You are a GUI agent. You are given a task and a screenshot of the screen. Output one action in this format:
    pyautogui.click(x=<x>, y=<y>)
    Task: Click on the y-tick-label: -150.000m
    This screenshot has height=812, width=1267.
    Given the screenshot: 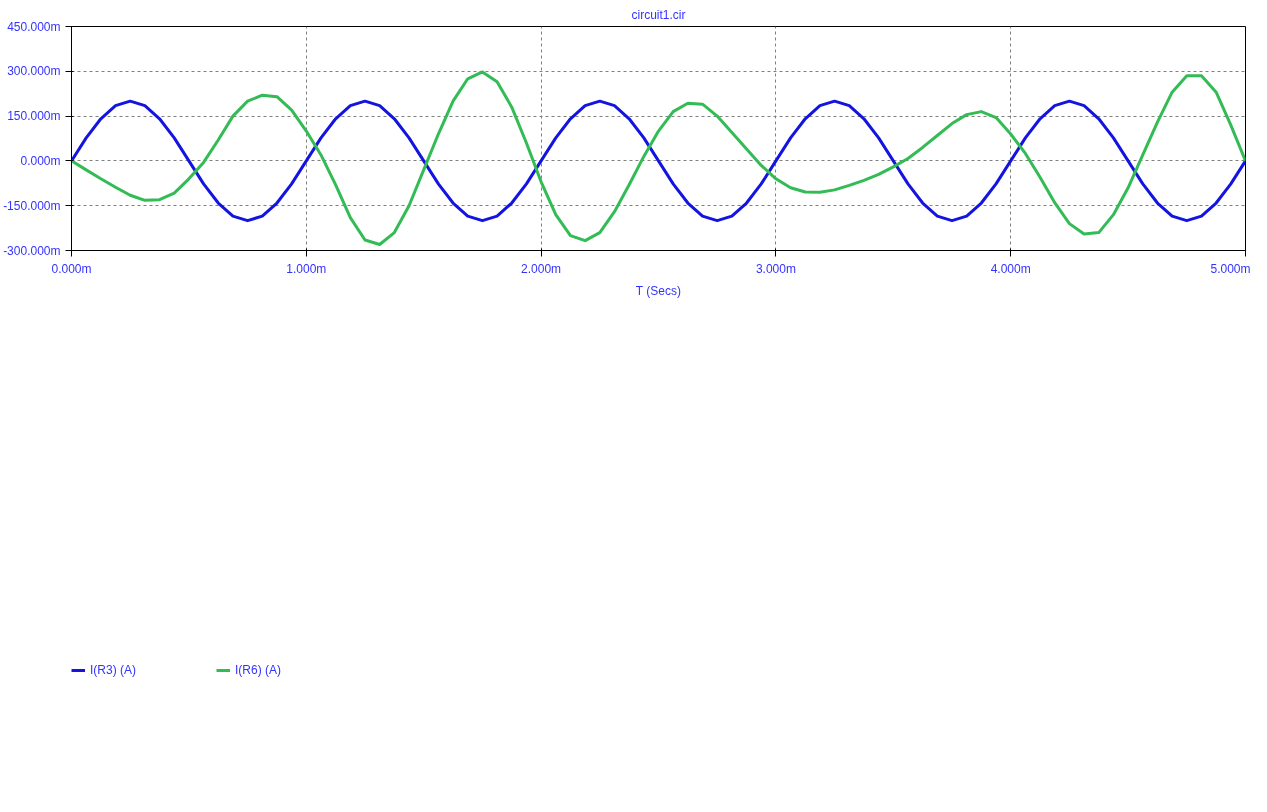 What is the action you would take?
    pyautogui.click(x=32, y=205)
    